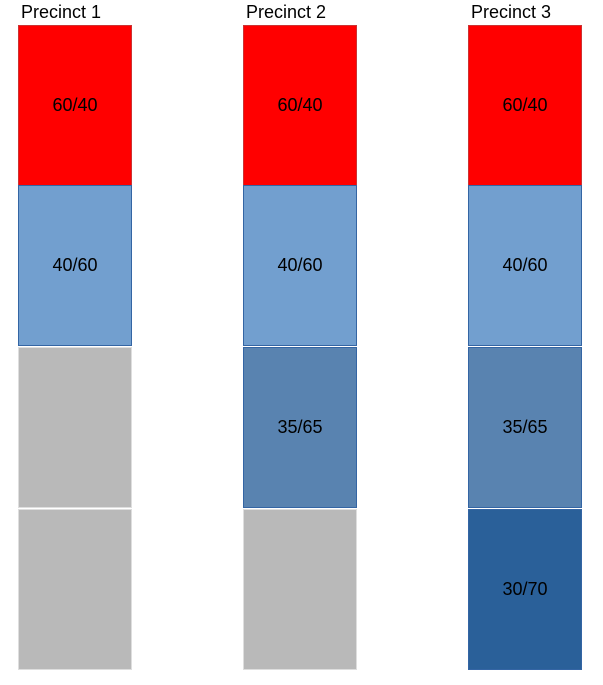 This screenshot has height=685, width=603. I want to click on block-precinct-1-1: 60/40, so click(75, 105).